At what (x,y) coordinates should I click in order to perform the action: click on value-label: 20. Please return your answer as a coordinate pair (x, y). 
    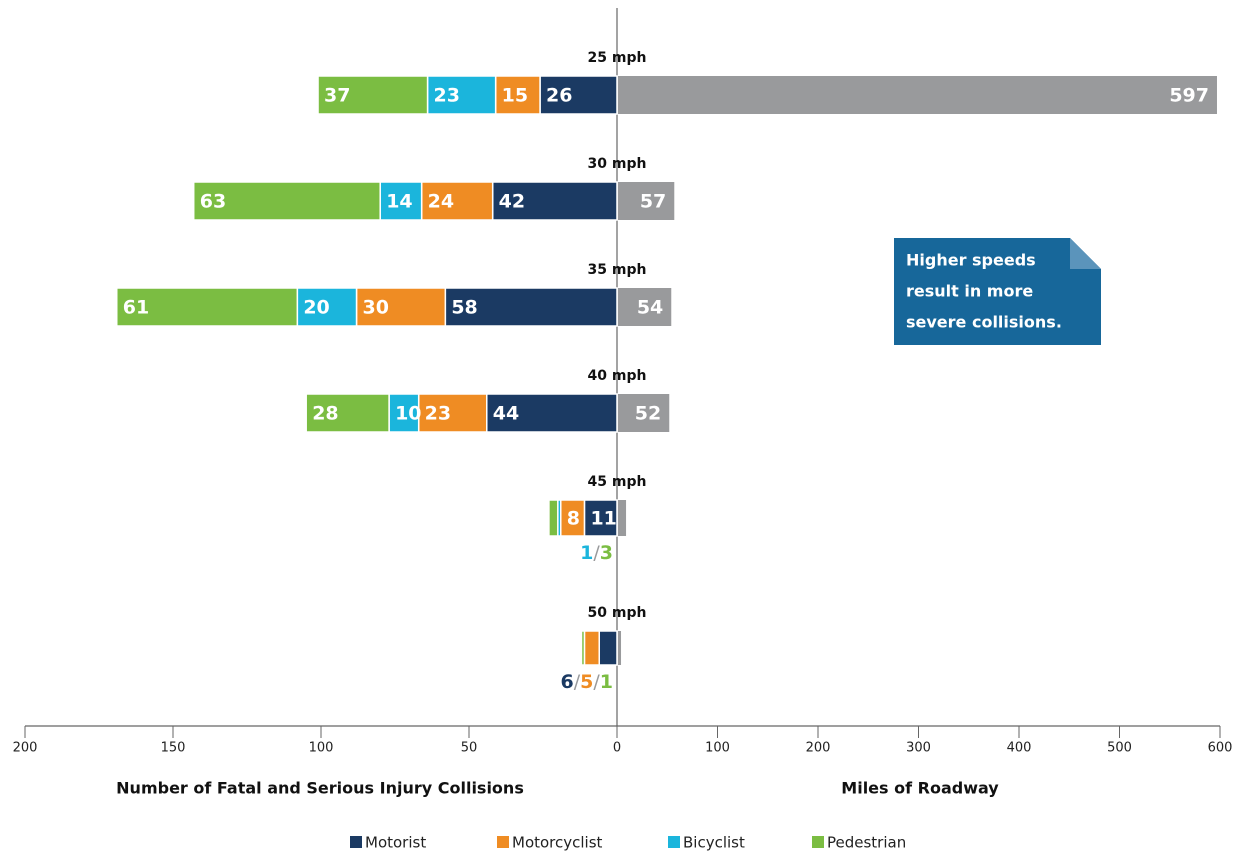
    Looking at the image, I should click on (316, 308).